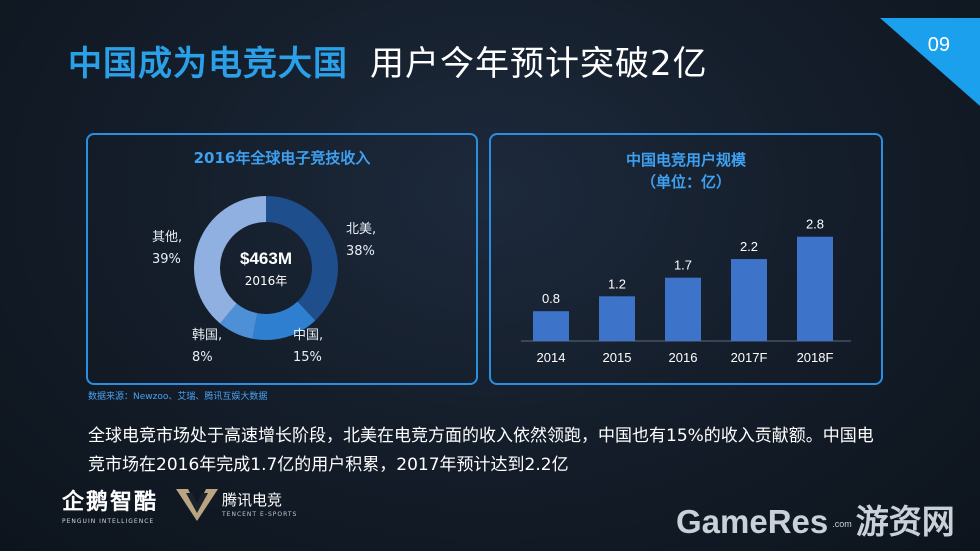 Image resolution: width=980 pixels, height=551 pixels. I want to click on slice-label-china: 中国, 15%, so click(308, 347).